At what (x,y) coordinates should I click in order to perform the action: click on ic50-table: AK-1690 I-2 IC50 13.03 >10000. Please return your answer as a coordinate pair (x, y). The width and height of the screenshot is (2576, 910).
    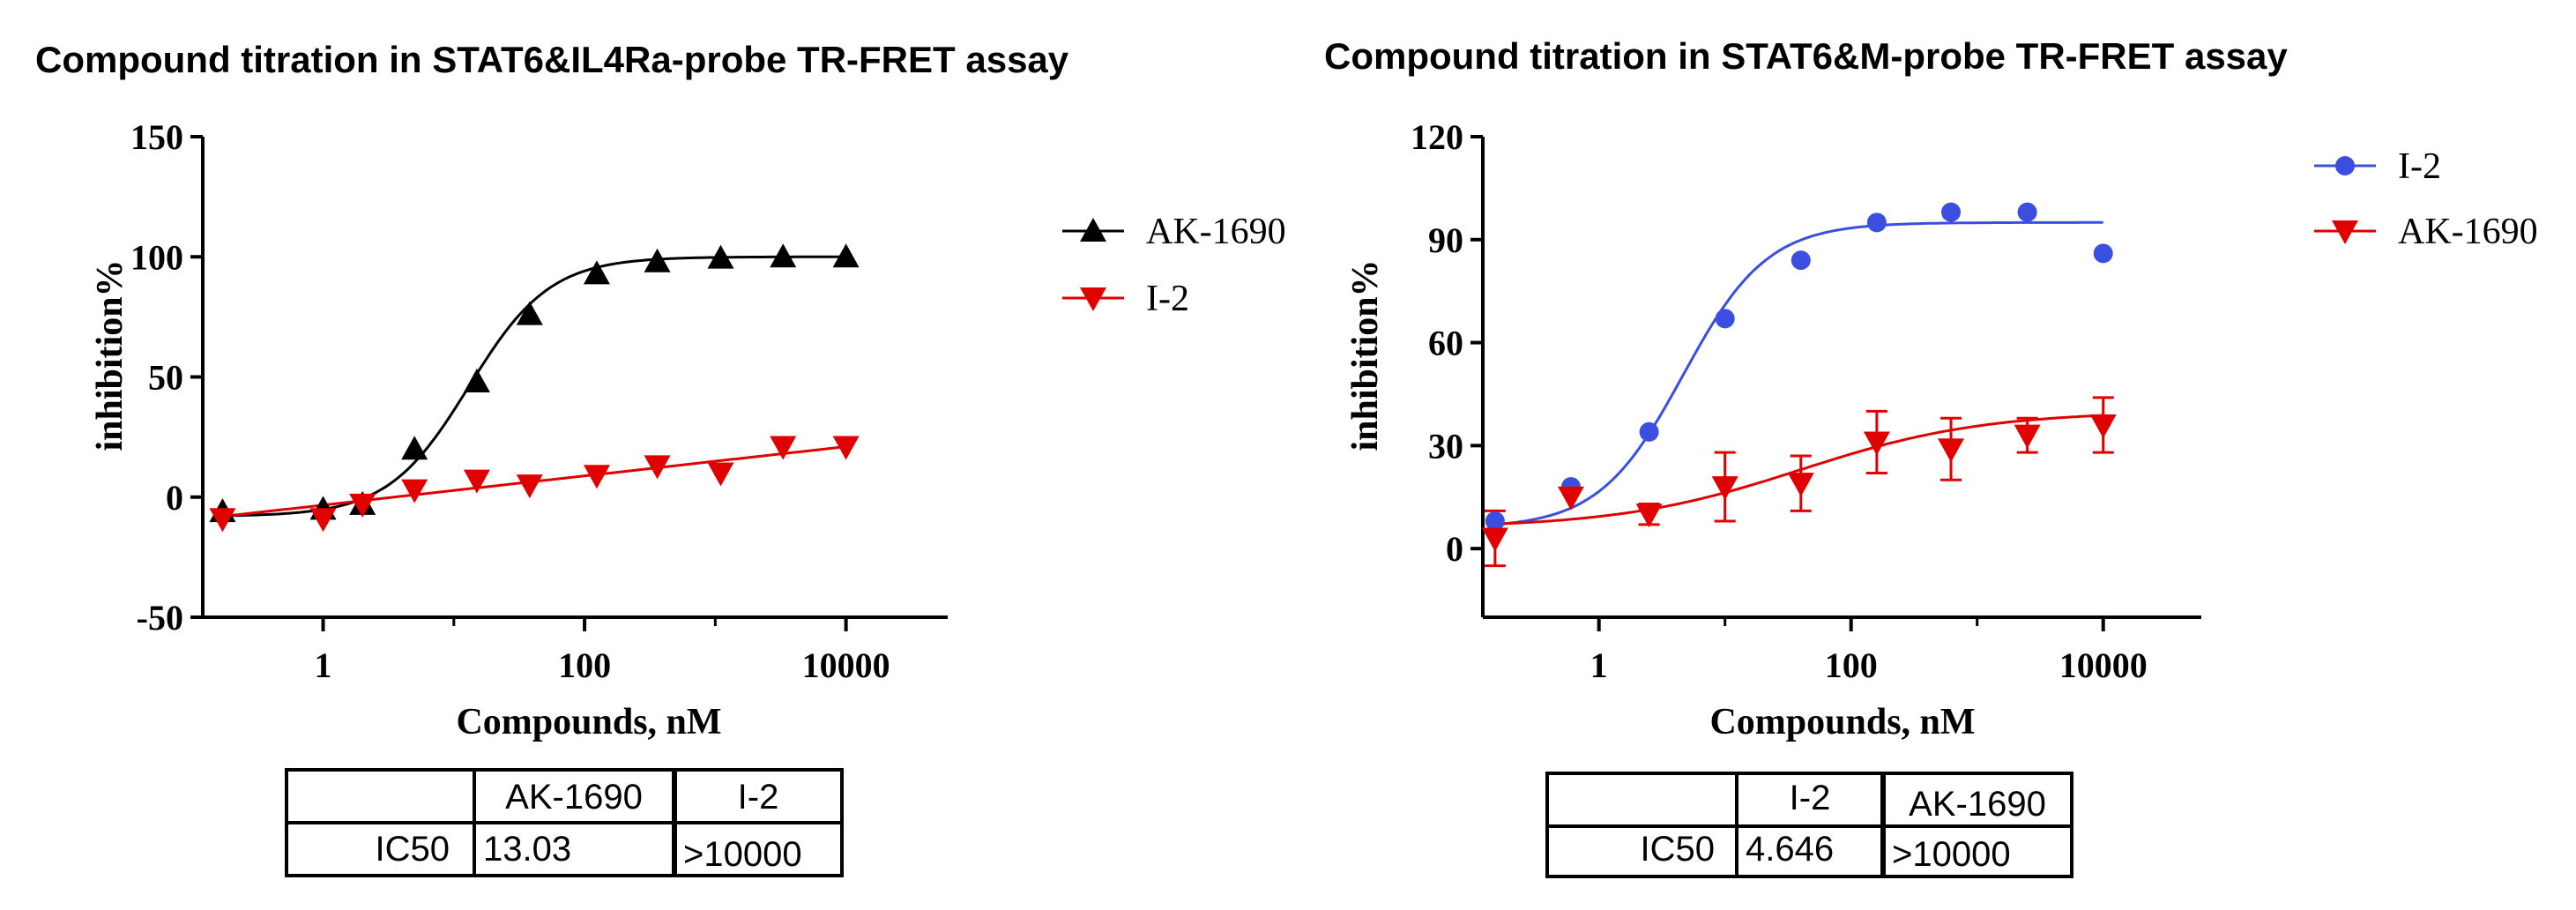
    Looking at the image, I should click on (564, 822).